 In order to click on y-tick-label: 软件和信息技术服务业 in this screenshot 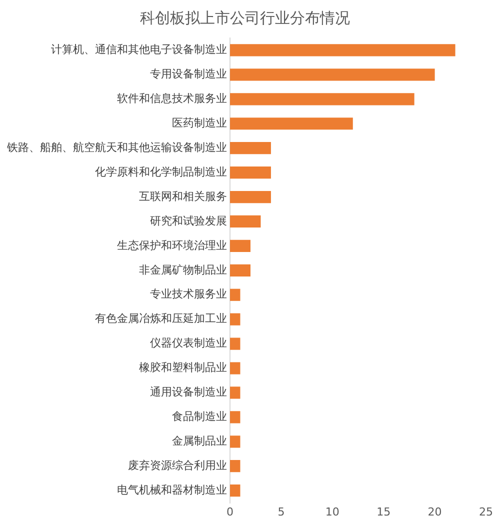, I will do `click(172, 99)`.